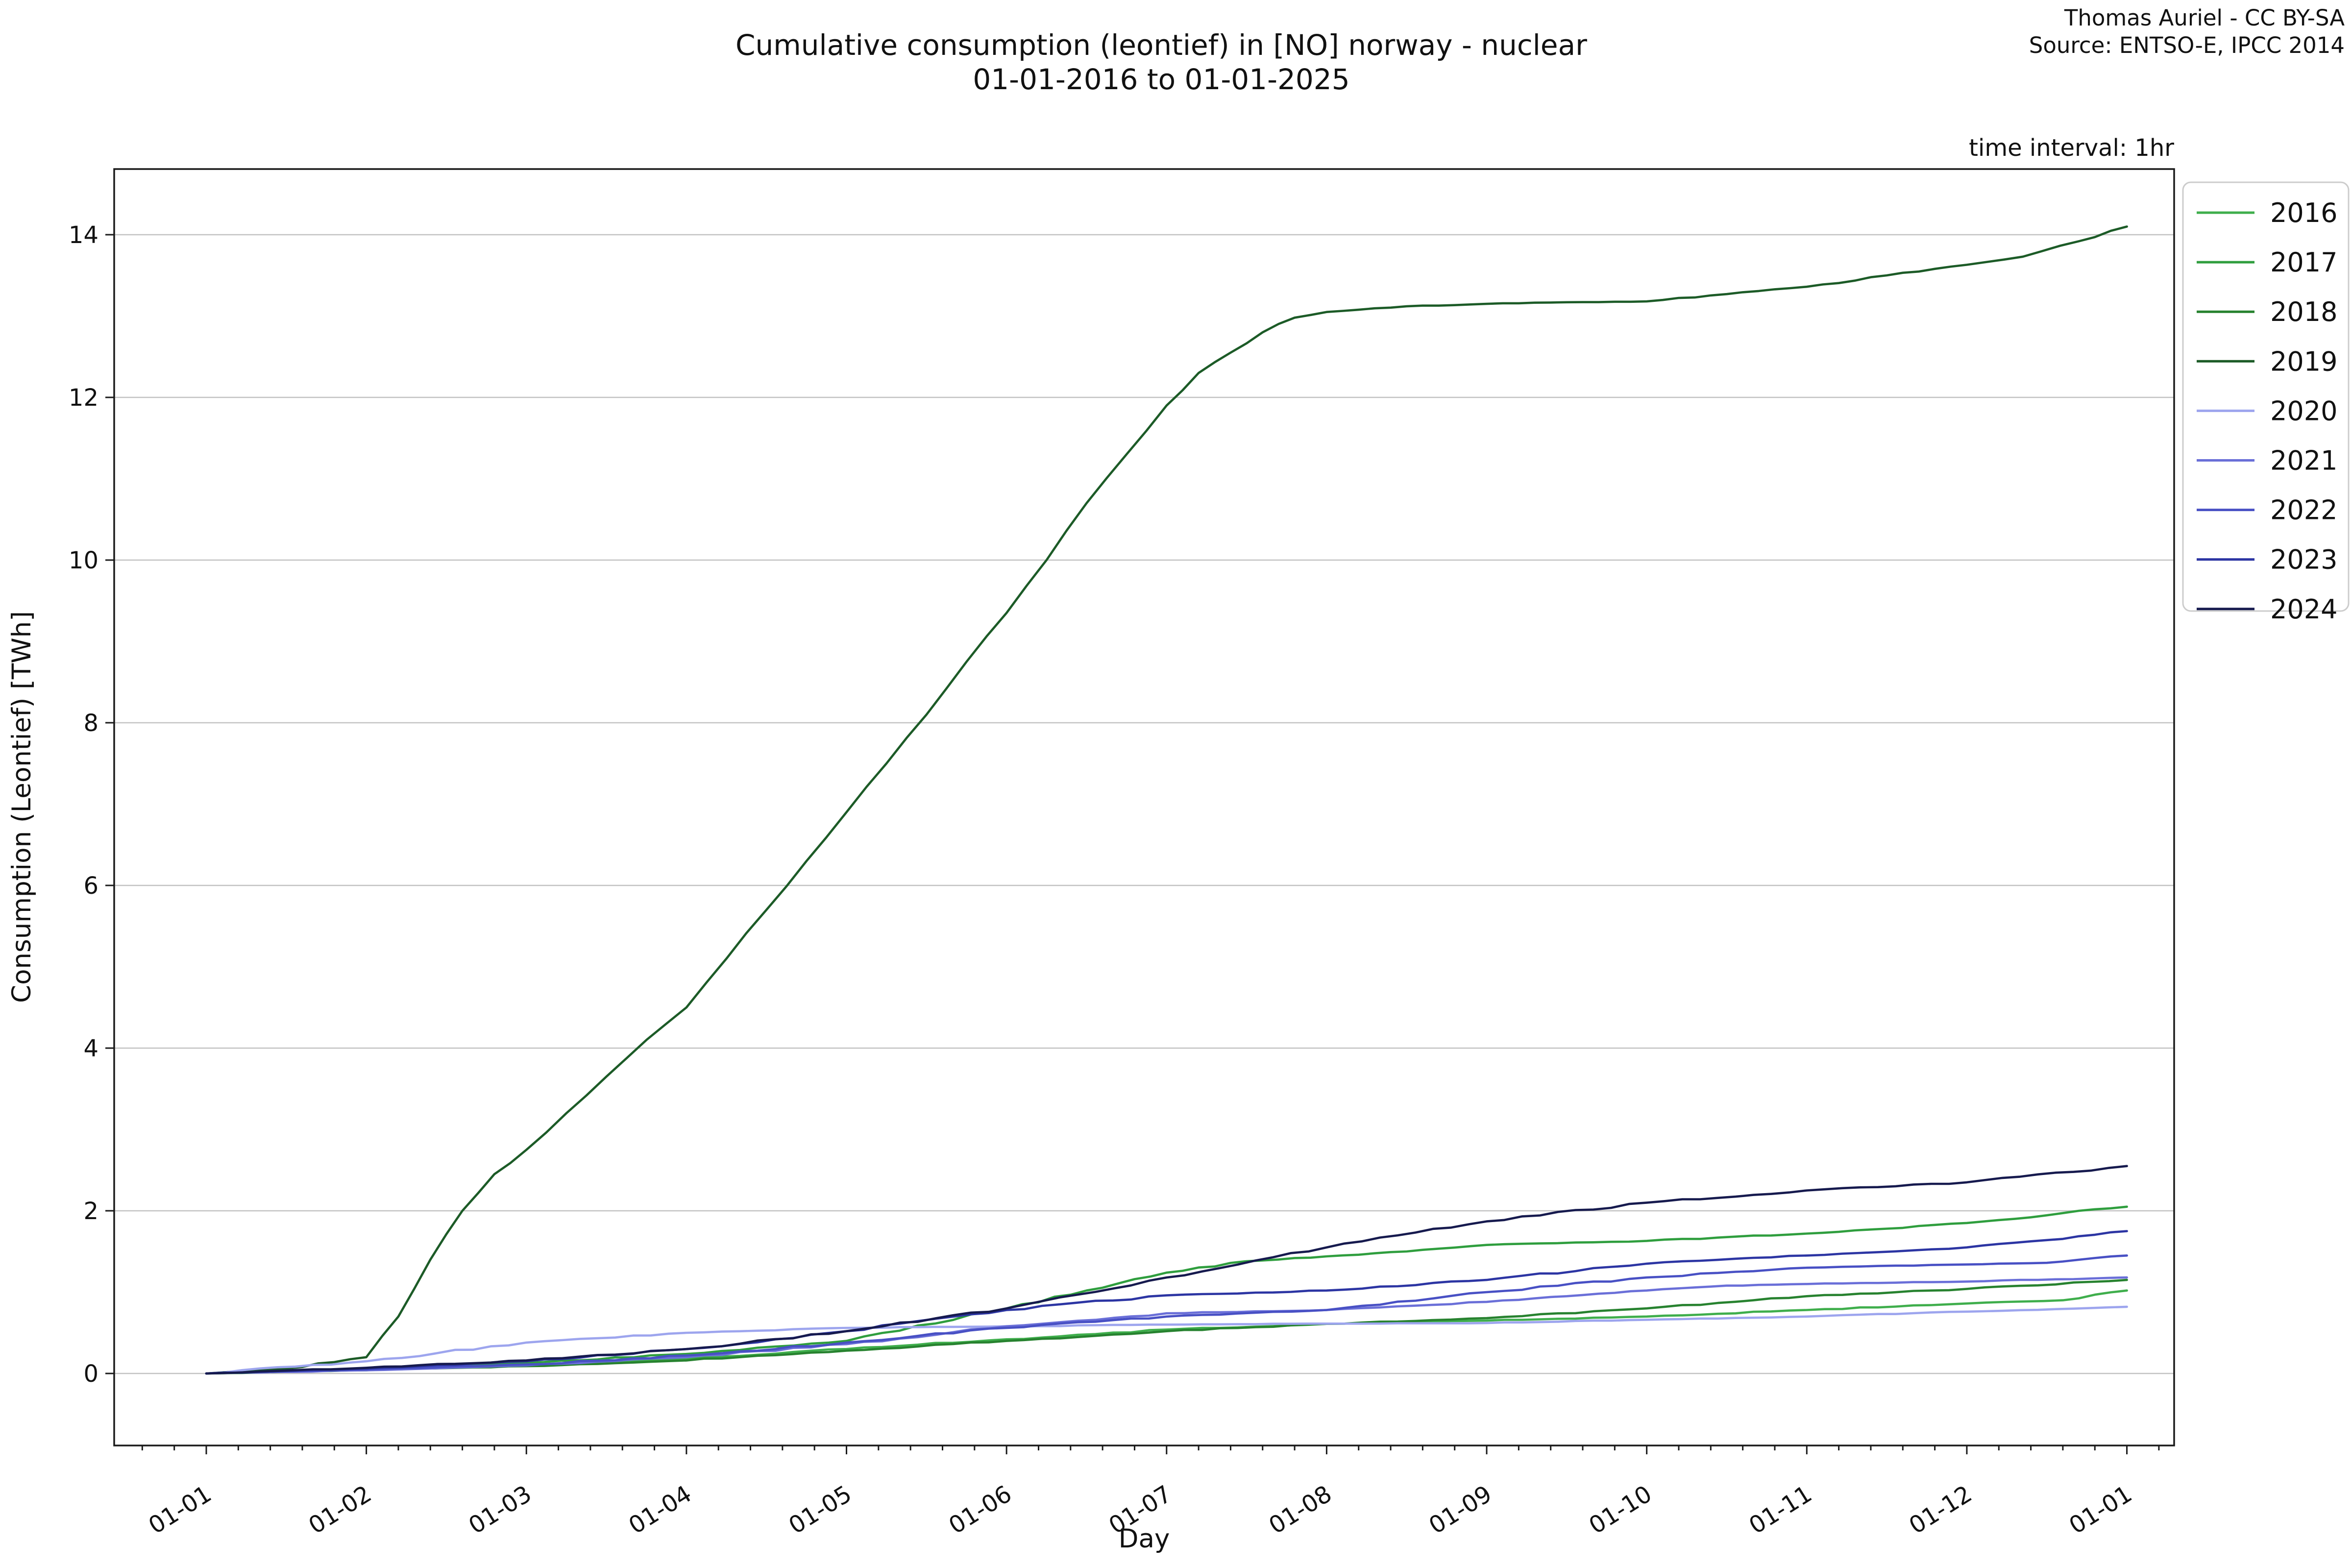 The width and height of the screenshot is (2352, 1568). Describe the element at coordinates (83, 398) in the screenshot. I see `y-tick-label-12: 12` at that location.